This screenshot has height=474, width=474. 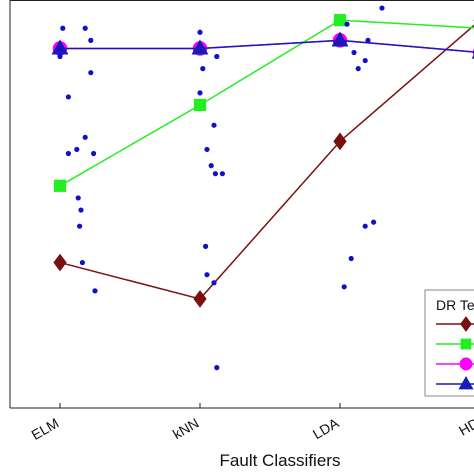 What do you see at coordinates (449, 343) in the screenshot?
I see `legend: DR Te` at bounding box center [449, 343].